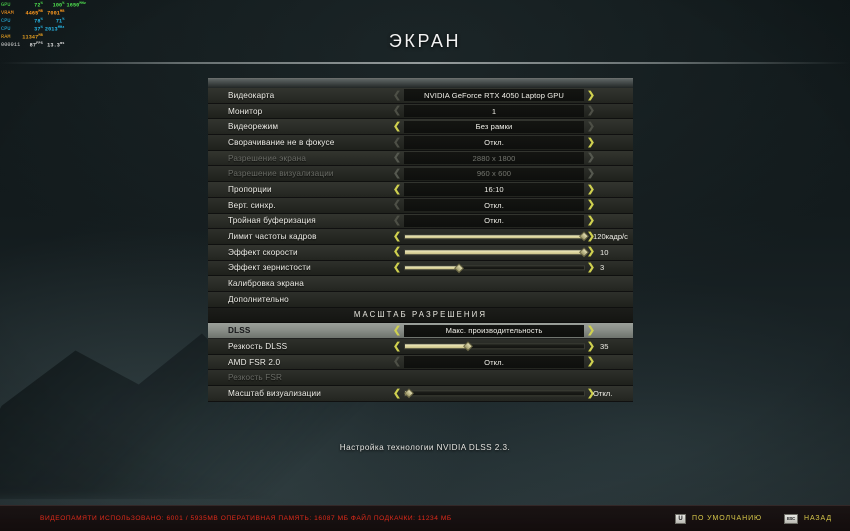 The height and width of the screenshot is (531, 850). I want to click on perf-label: 000011, so click(11, 44).